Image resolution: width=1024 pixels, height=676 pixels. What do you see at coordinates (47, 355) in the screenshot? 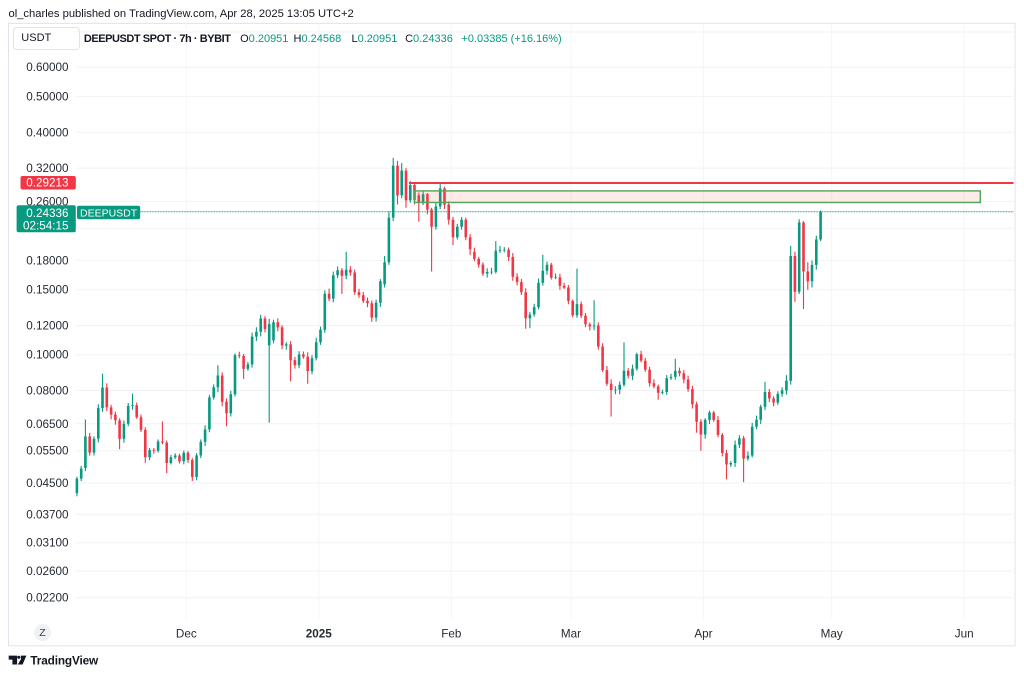
I see `svg-text: 0.10000` at bounding box center [47, 355].